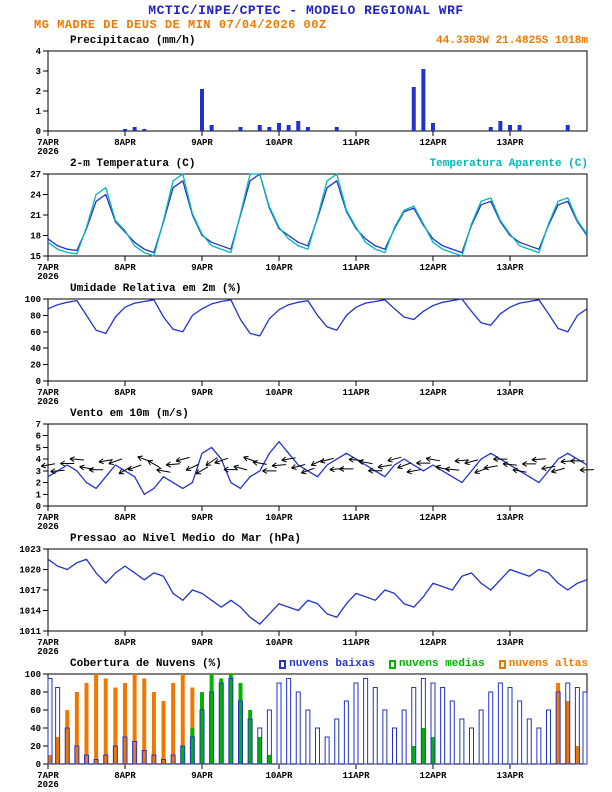 This screenshot has height=792, width=612. What do you see at coordinates (35, 257) in the screenshot?
I see `svg-text: 15` at bounding box center [35, 257].